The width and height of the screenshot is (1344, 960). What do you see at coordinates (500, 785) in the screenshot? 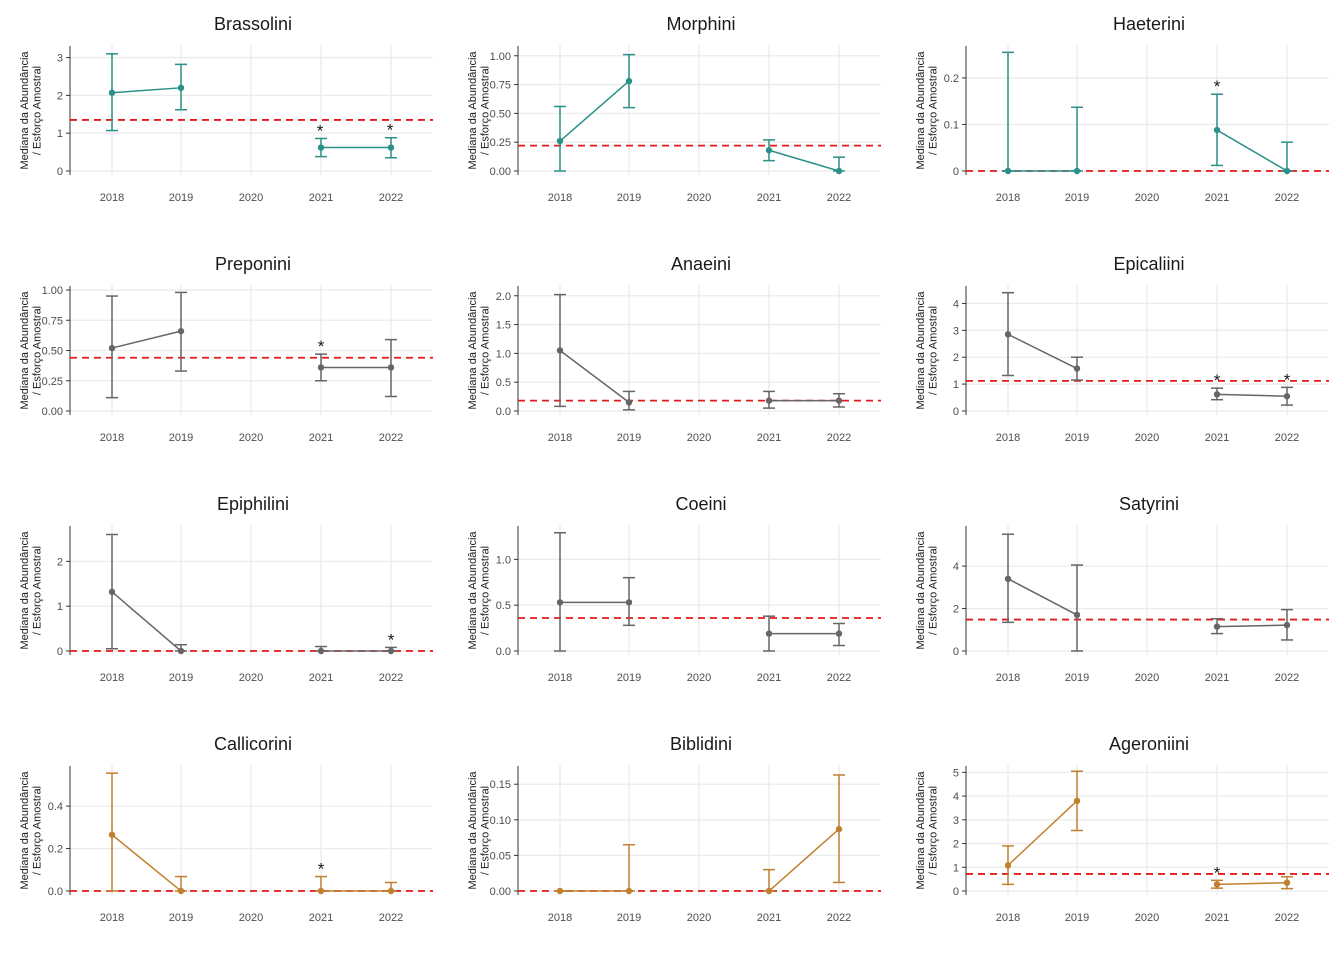
I see `y-tick-label: 0.15` at bounding box center [500, 785].